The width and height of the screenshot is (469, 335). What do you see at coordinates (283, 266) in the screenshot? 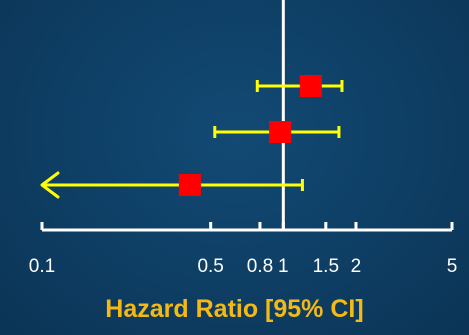
I see `x-tick-label: 1` at bounding box center [283, 266].